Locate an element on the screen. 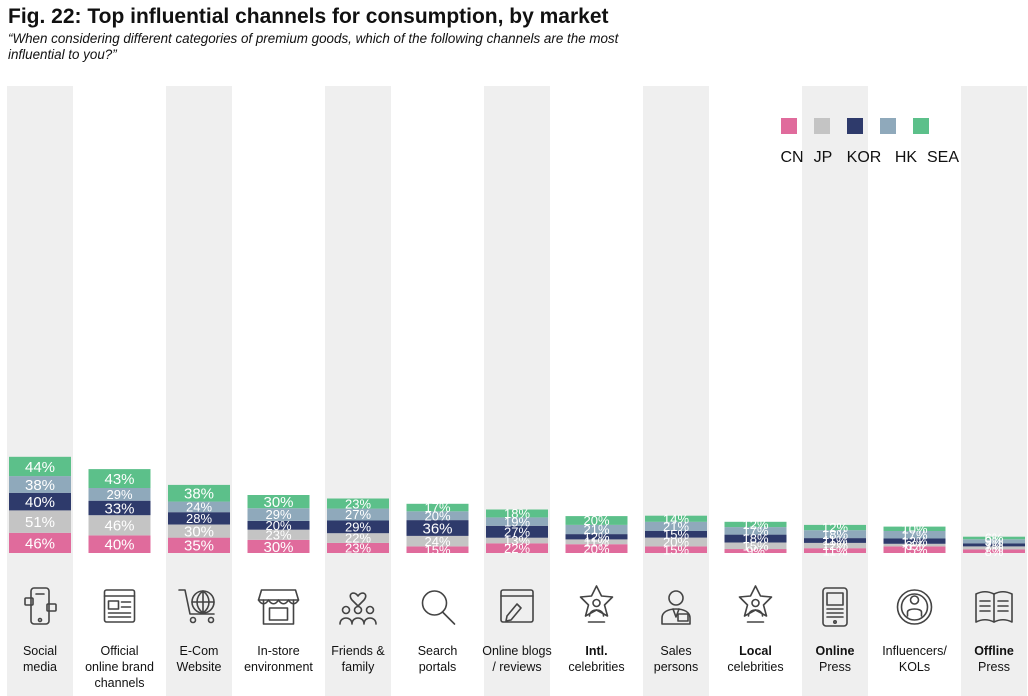 This screenshot has height=696, width=1028. data-label: 40% is located at coordinates (119, 545).